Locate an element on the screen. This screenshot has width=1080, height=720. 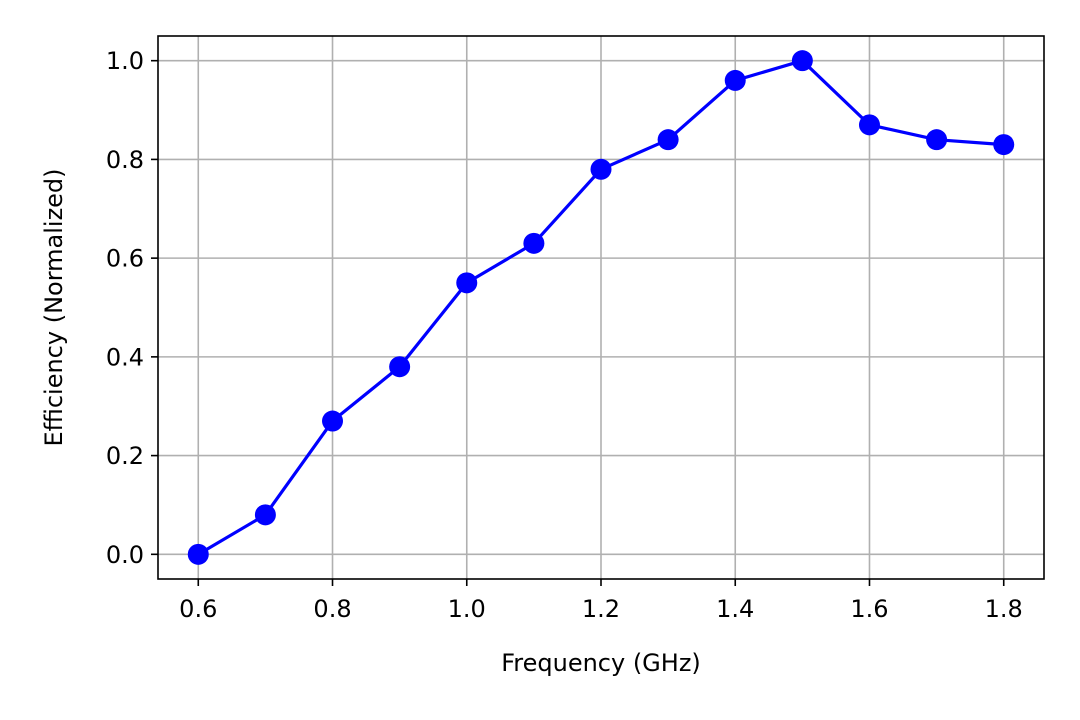
x-tick-label: 1.0 is located at coordinates (467, 609).